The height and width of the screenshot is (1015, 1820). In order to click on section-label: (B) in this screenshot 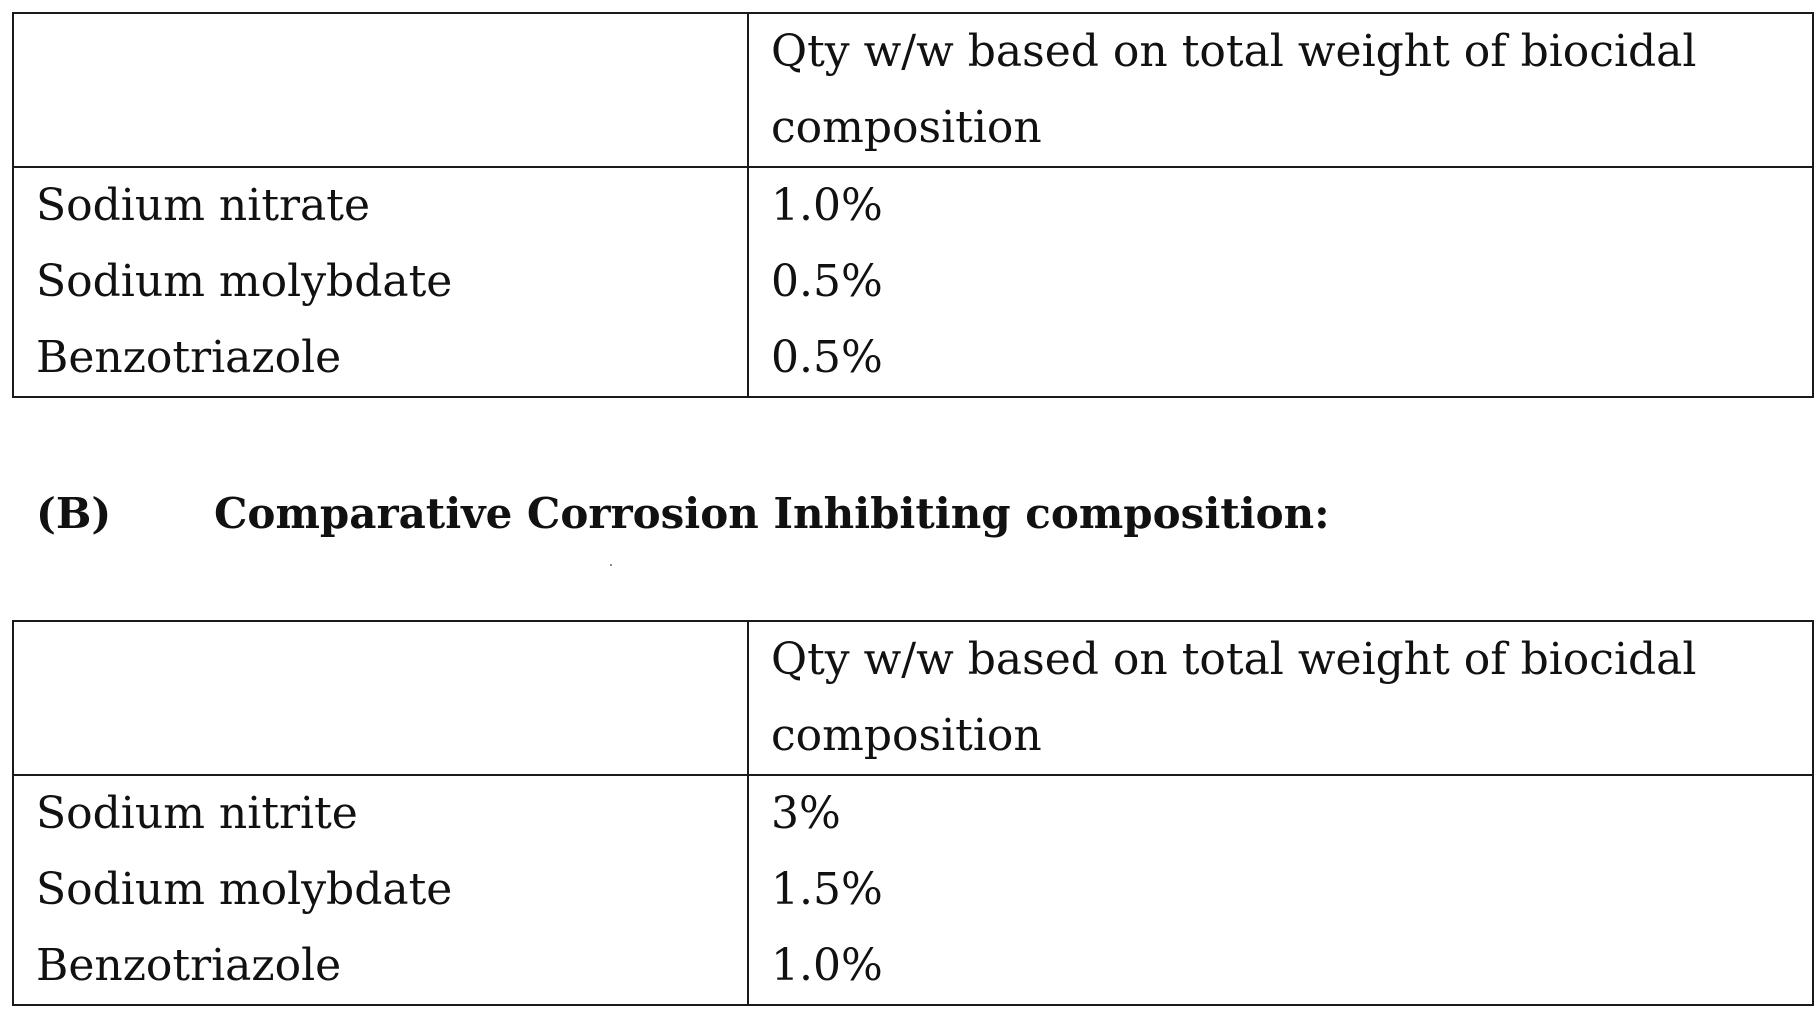, I will do `click(125, 514)`.